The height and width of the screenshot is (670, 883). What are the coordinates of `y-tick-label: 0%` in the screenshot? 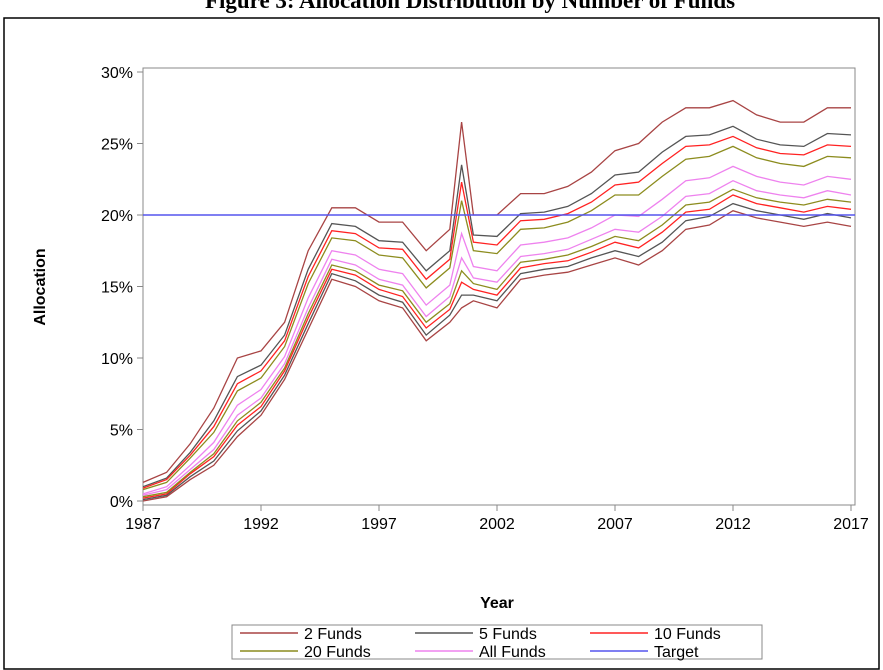 It's located at (121, 502).